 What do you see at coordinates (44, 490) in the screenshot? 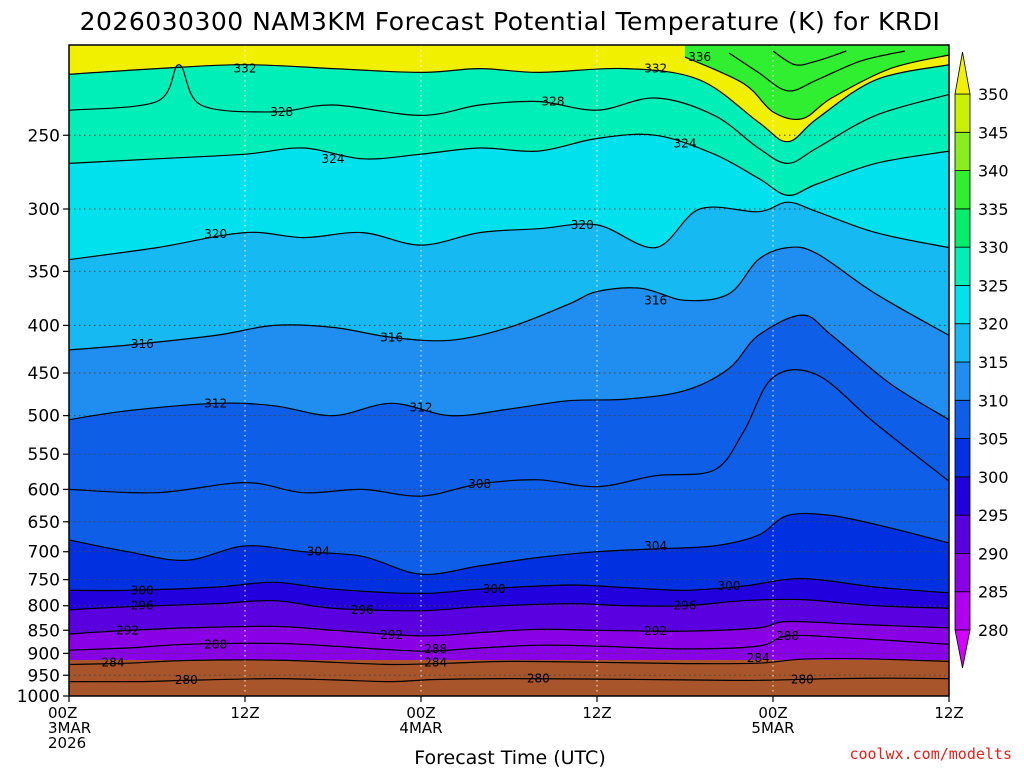
I see `y-tick-label: 600` at bounding box center [44, 490].